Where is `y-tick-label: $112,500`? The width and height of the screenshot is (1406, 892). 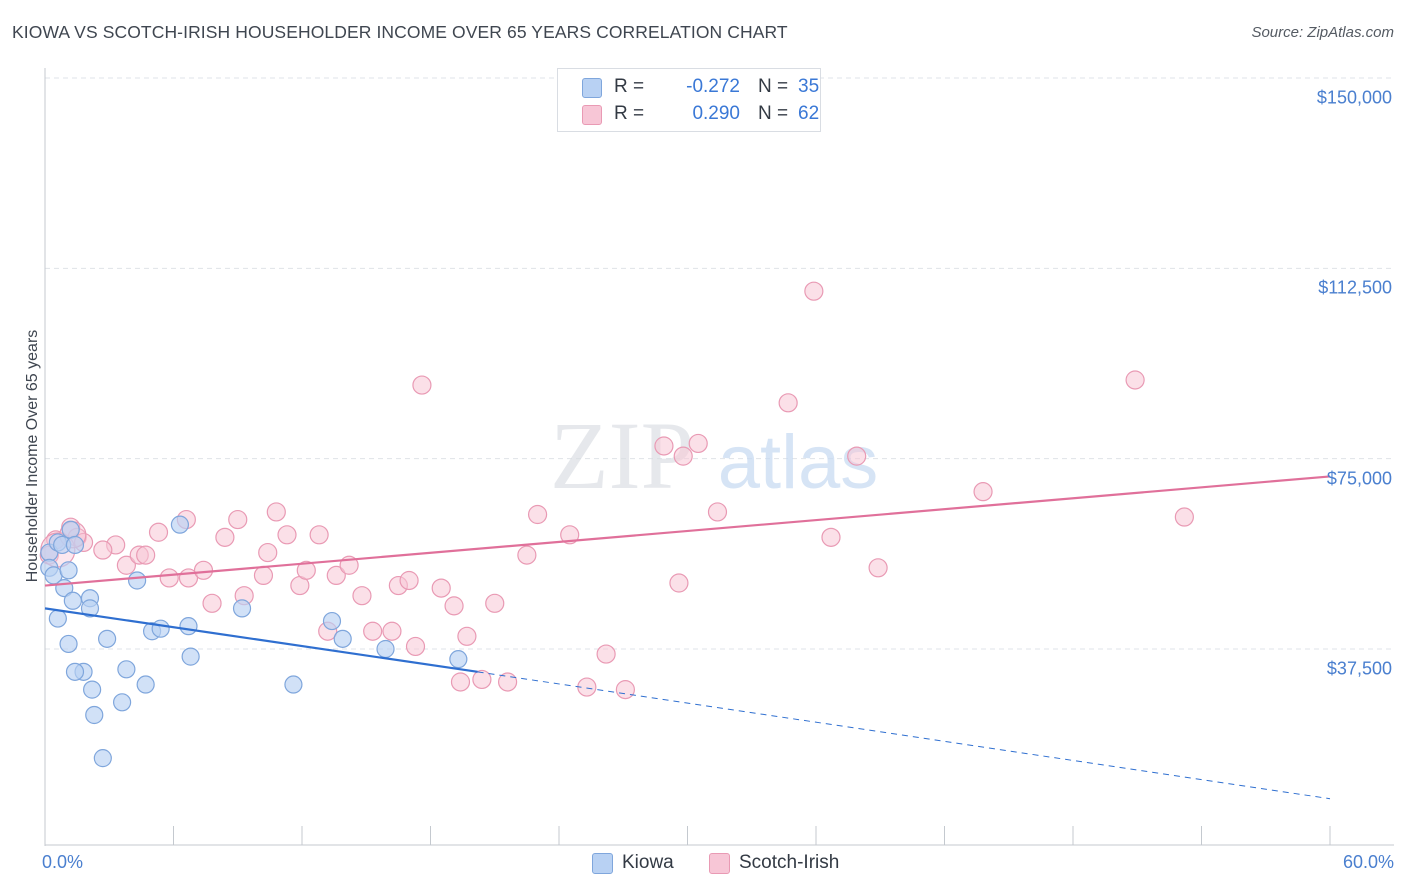
y-tick-label: $112,500 is located at coordinates (1355, 287).